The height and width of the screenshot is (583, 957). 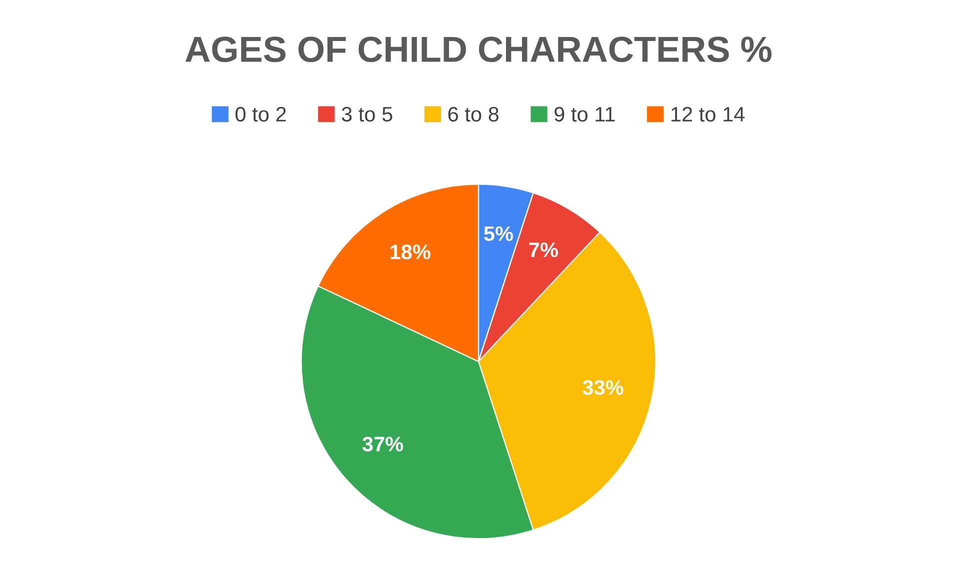 What do you see at coordinates (708, 114) in the screenshot?
I see `legend-label: 12 to 14` at bounding box center [708, 114].